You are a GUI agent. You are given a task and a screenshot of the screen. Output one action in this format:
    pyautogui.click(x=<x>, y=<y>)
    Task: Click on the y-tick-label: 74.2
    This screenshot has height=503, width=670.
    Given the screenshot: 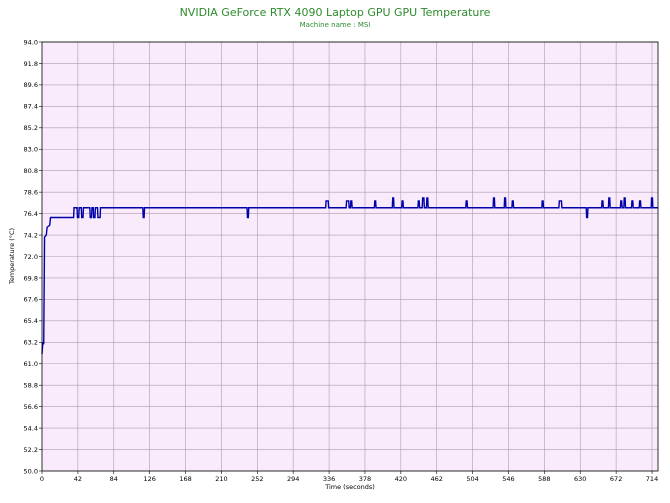 What is the action you would take?
    pyautogui.click(x=31, y=235)
    